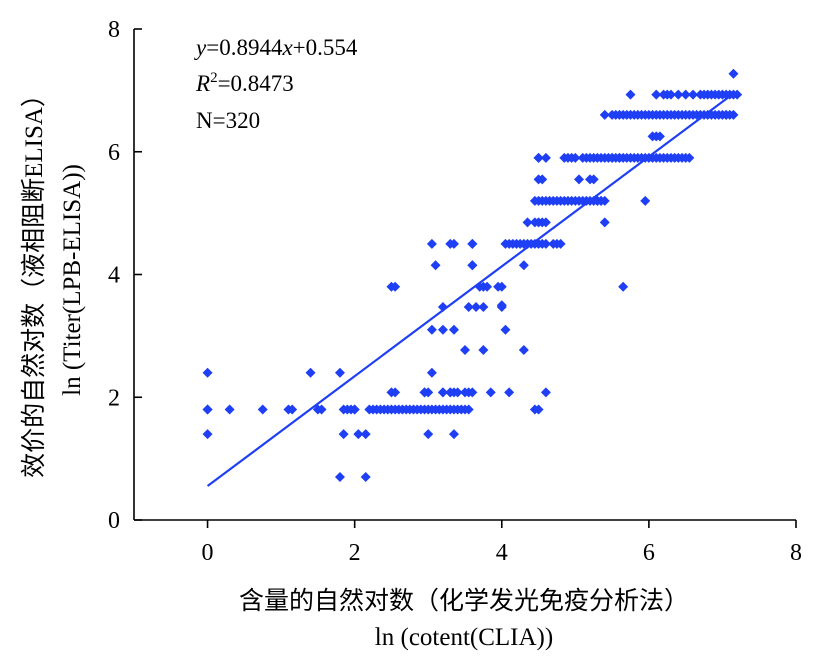 The height and width of the screenshot is (671, 827). What do you see at coordinates (114, 30) in the screenshot?
I see `y-tick-label: 8` at bounding box center [114, 30].